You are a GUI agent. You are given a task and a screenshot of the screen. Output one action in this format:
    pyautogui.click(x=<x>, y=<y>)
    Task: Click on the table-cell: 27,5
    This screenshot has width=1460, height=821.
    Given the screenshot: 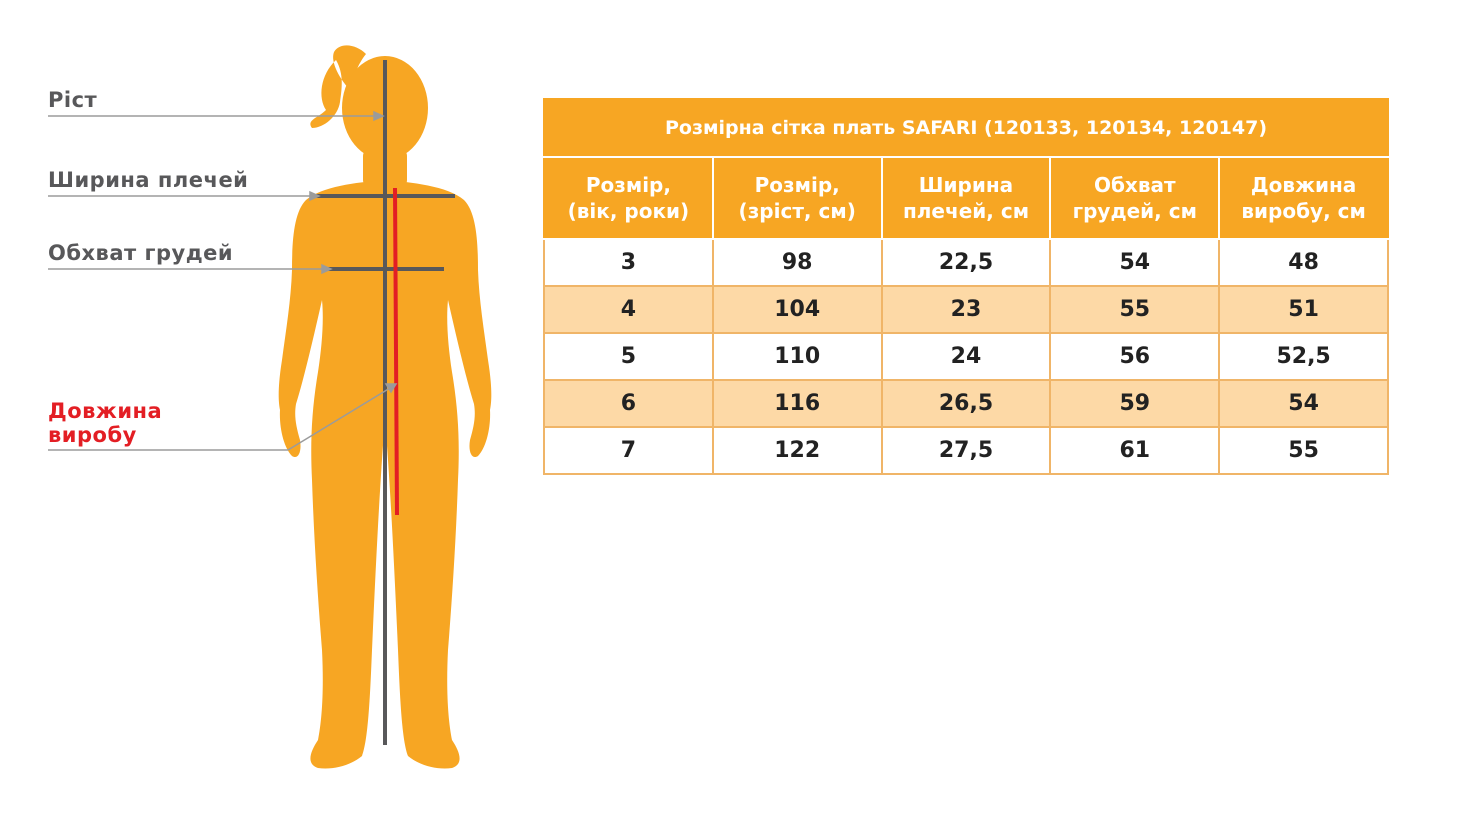 What is the action you would take?
    pyautogui.click(x=966, y=450)
    